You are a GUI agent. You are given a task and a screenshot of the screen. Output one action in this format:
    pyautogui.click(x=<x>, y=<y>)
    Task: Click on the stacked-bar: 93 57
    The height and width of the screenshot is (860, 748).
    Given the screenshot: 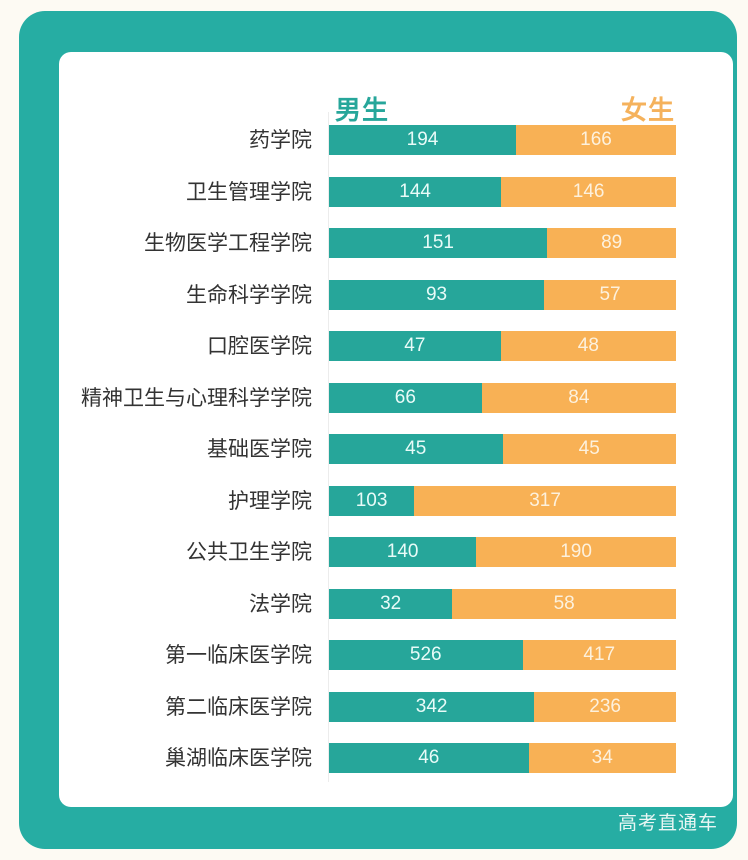 What is the action you would take?
    pyautogui.click(x=502, y=294)
    